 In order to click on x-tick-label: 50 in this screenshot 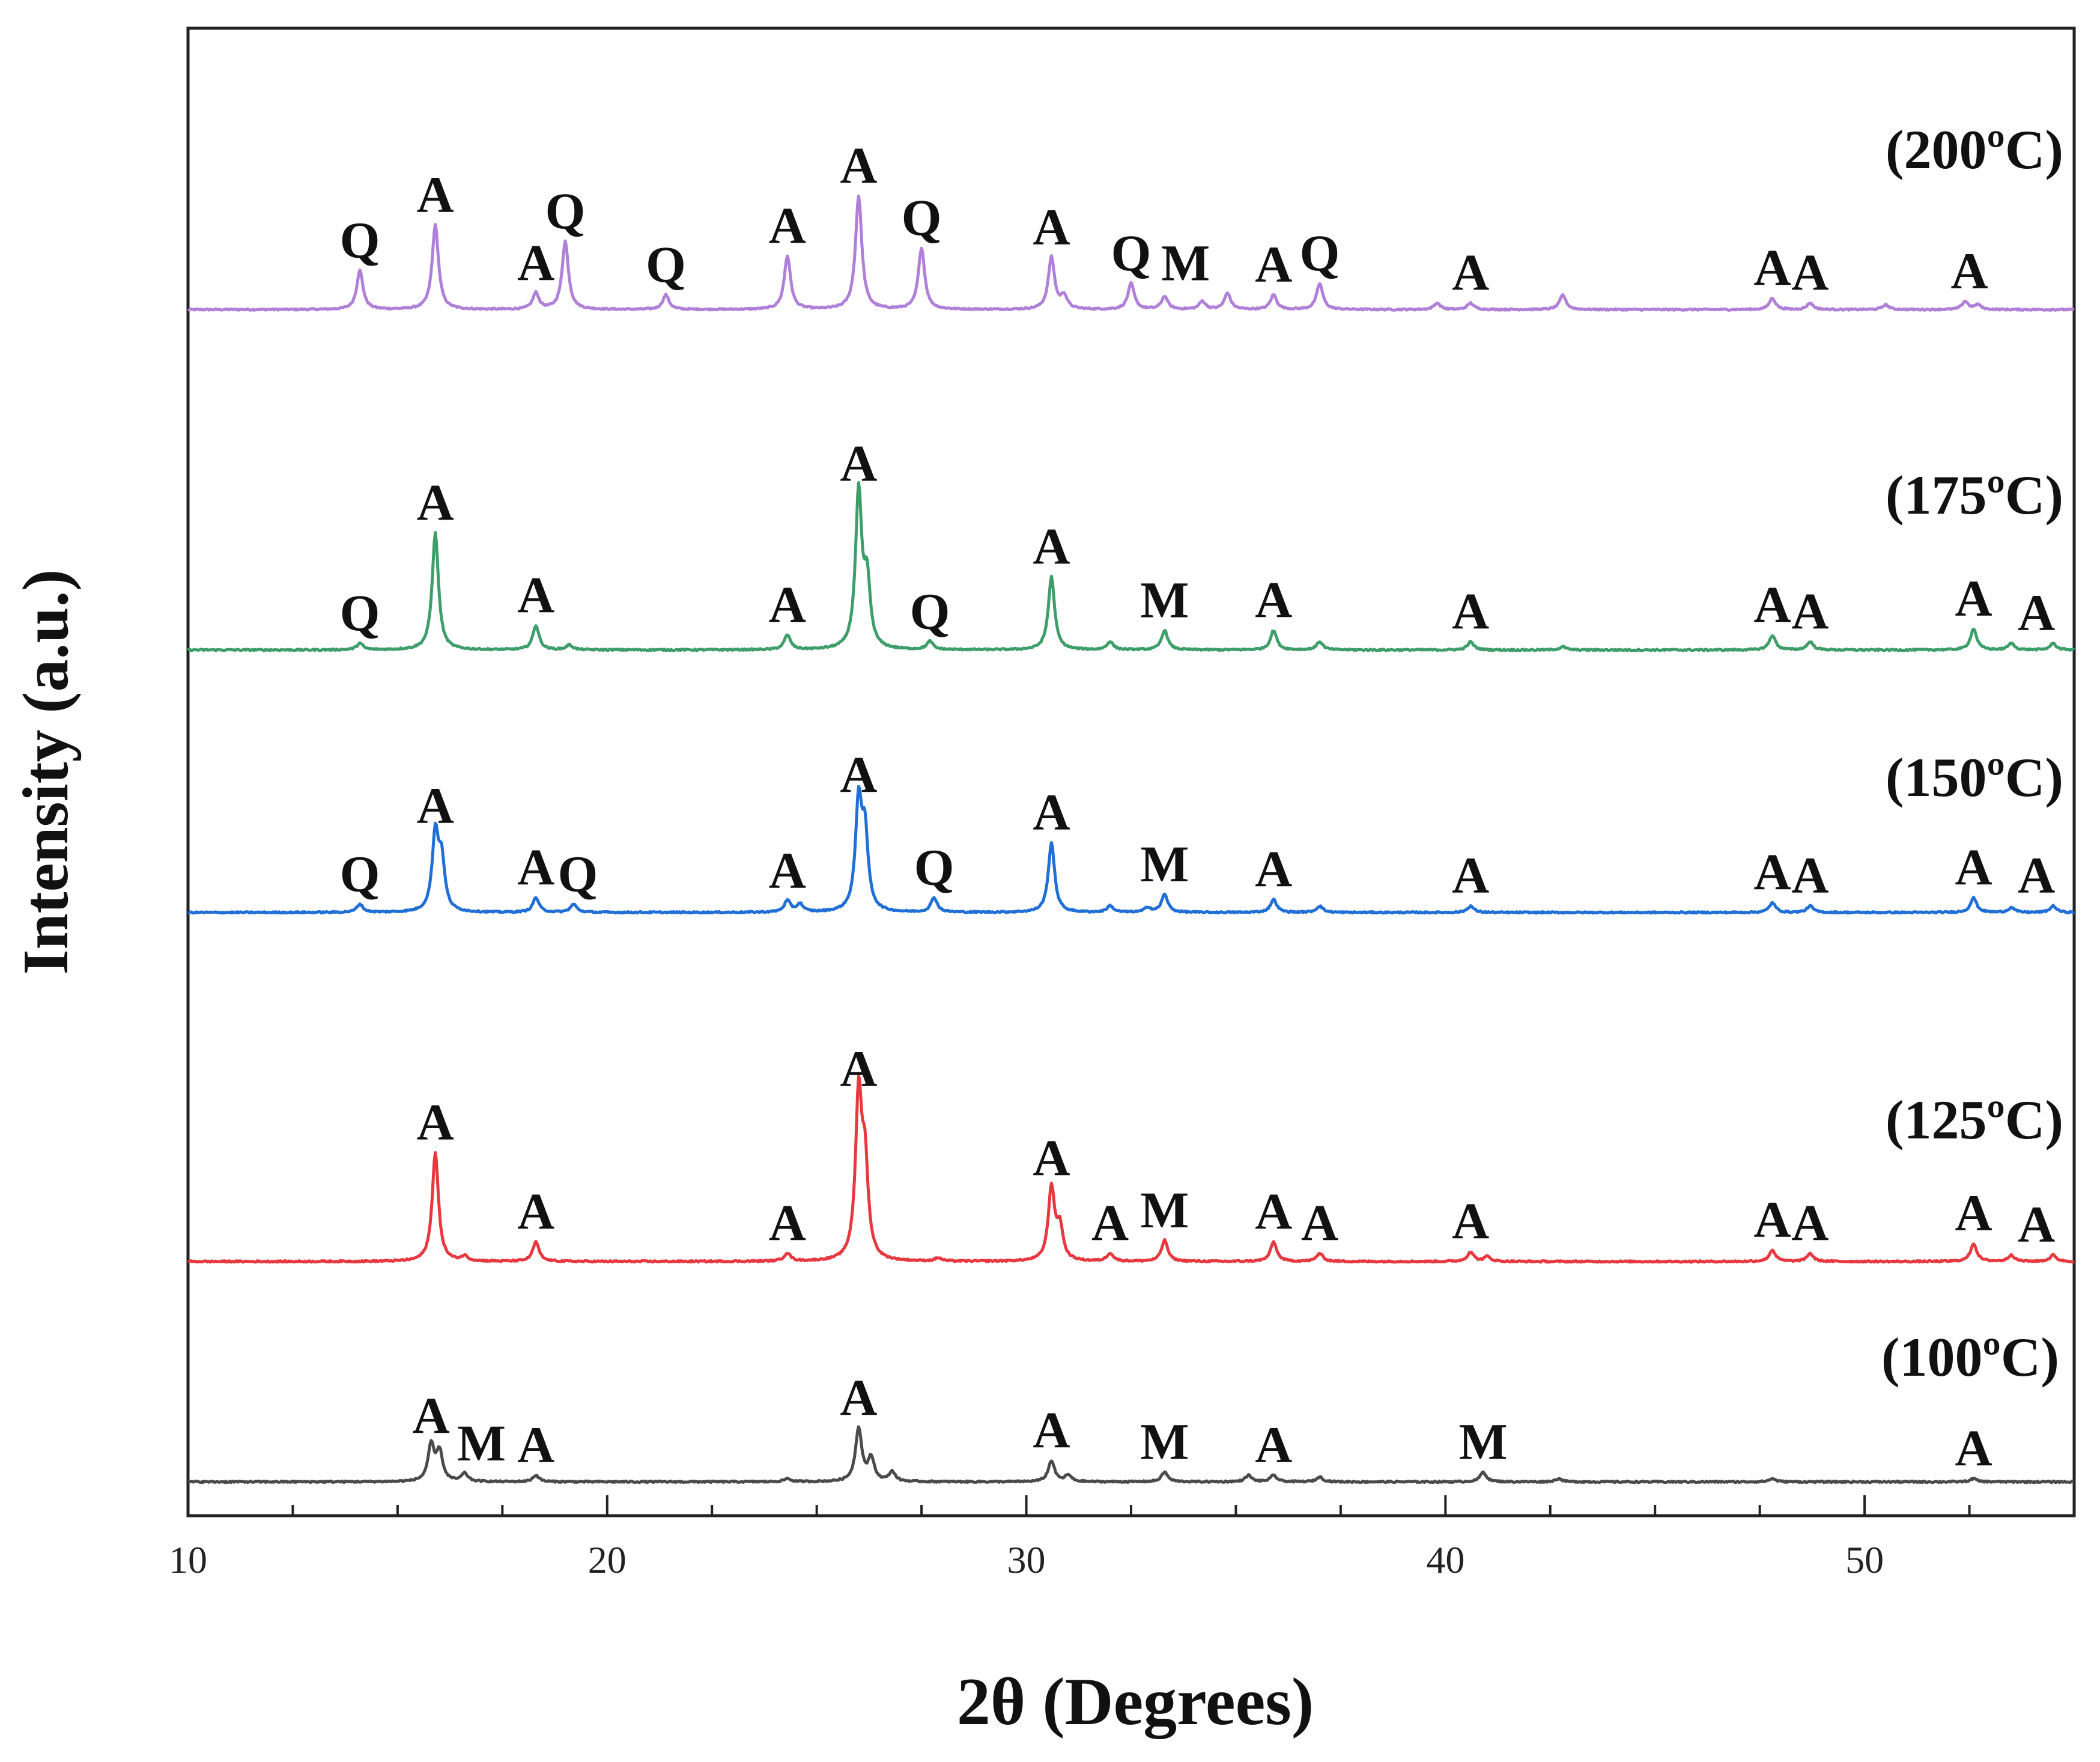, I will do `click(1864, 1560)`.